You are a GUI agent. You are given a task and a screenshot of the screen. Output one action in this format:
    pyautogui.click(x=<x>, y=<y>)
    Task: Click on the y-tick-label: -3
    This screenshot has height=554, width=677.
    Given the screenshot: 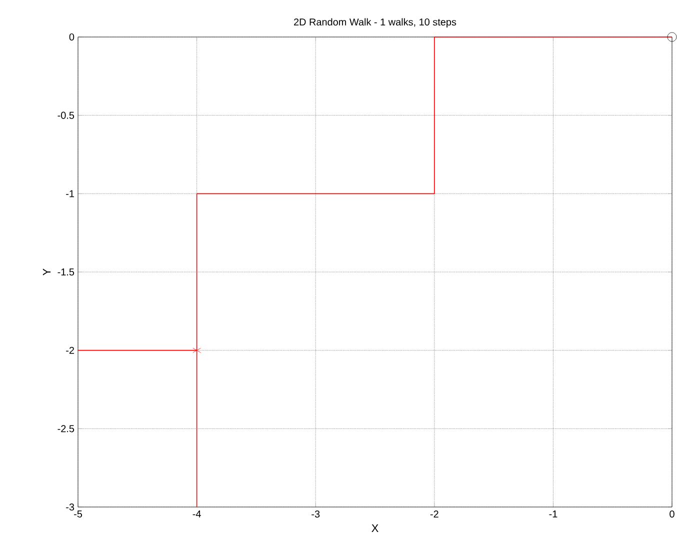 What is the action you would take?
    pyautogui.click(x=70, y=507)
    